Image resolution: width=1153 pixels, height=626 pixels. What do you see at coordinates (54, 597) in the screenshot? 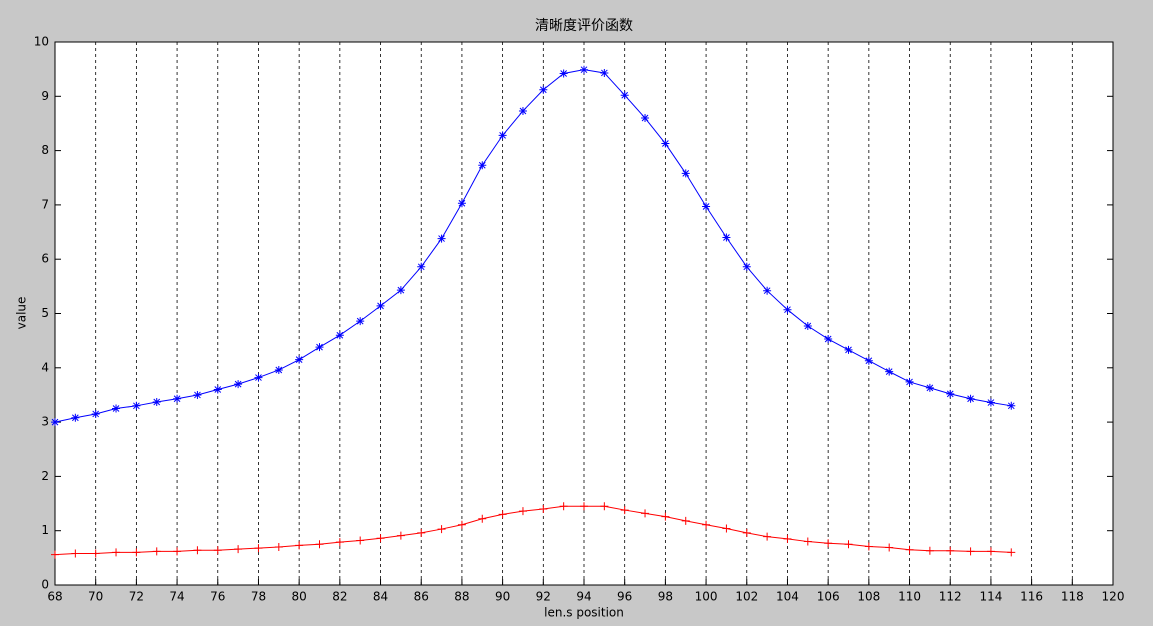
I see `x-tick-label: 68` at bounding box center [54, 597].